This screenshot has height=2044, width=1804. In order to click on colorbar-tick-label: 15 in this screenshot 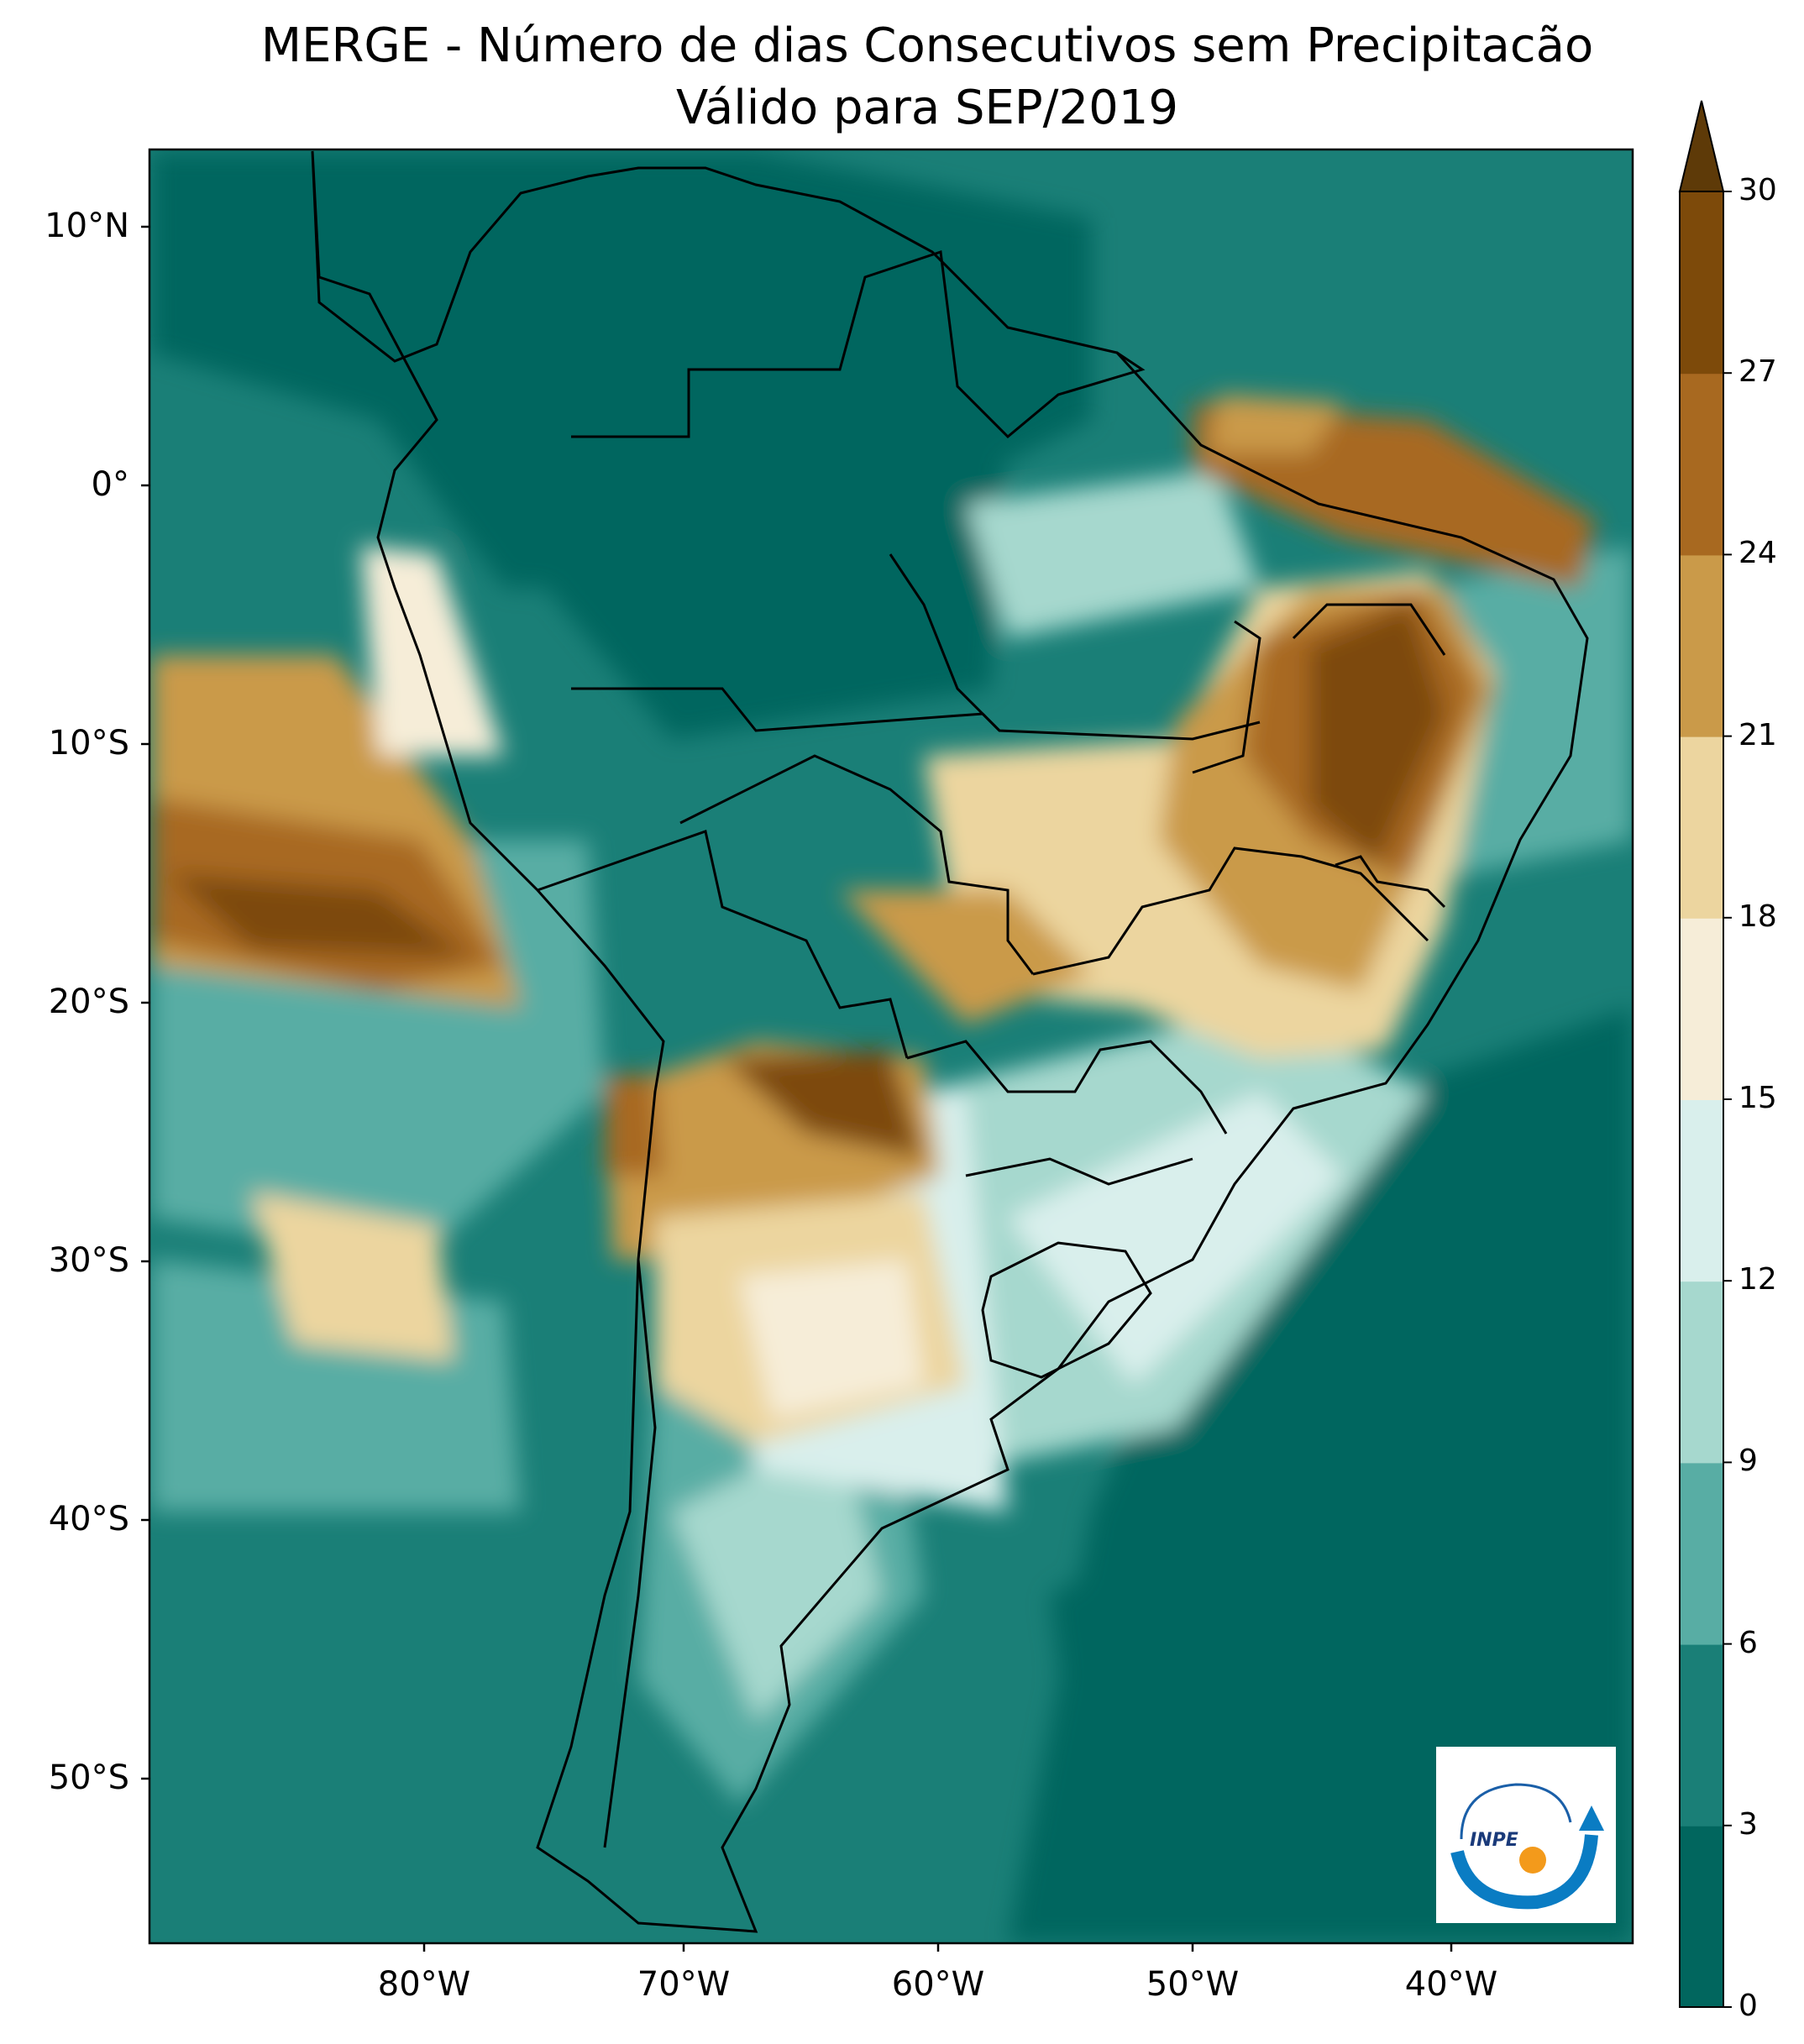, I will do `click(1757, 1098)`.